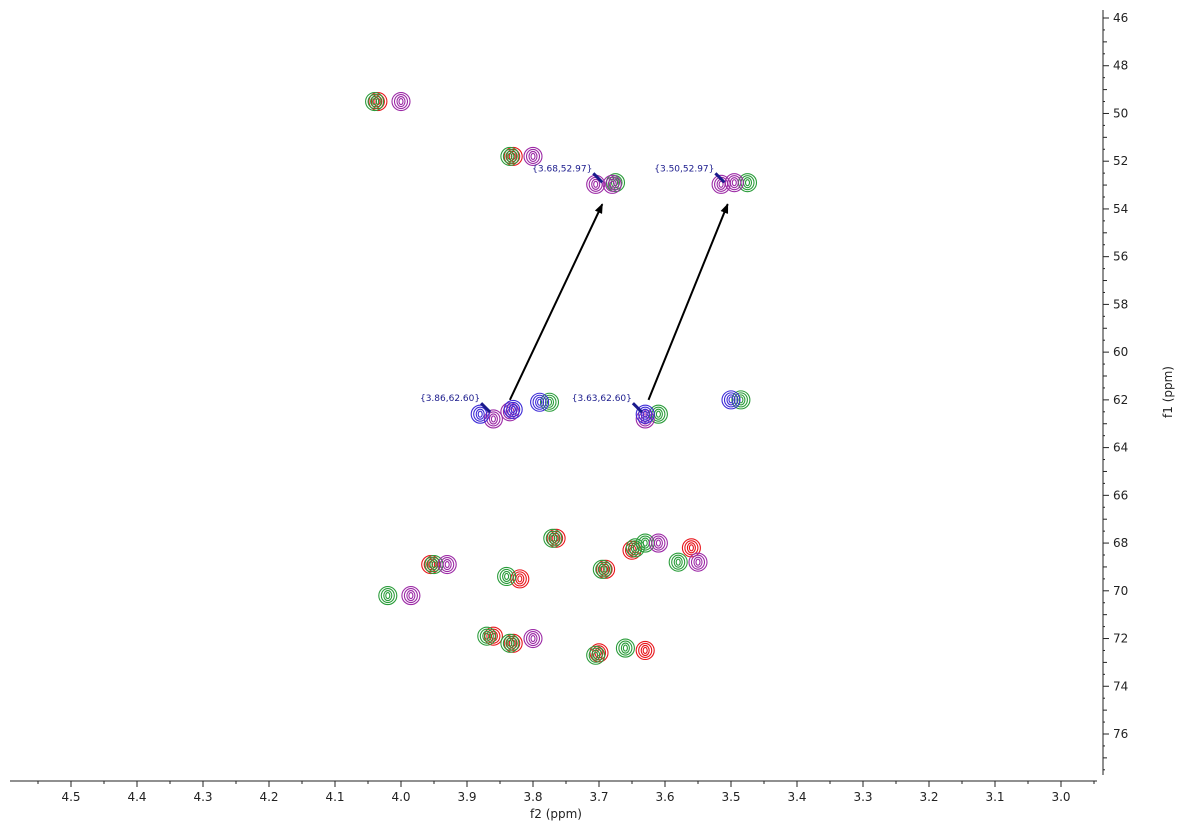 The image size is (1181, 823). Describe the element at coordinates (466, 797) in the screenshot. I see `x-tick-label: 3.9` at that location.